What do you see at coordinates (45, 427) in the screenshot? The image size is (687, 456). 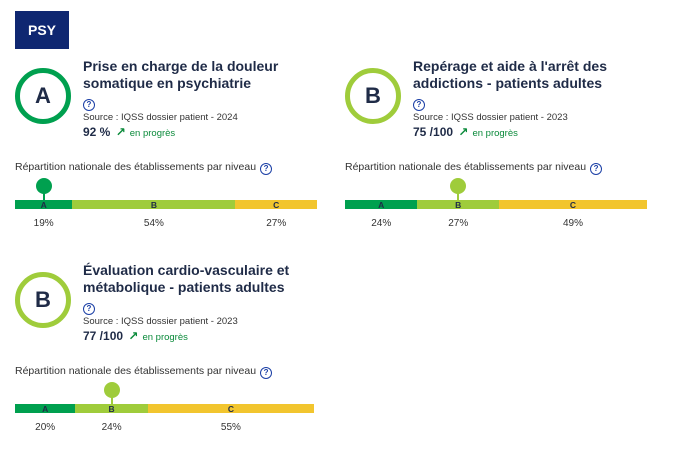 I see `distribution-percent-a: 20%` at bounding box center [45, 427].